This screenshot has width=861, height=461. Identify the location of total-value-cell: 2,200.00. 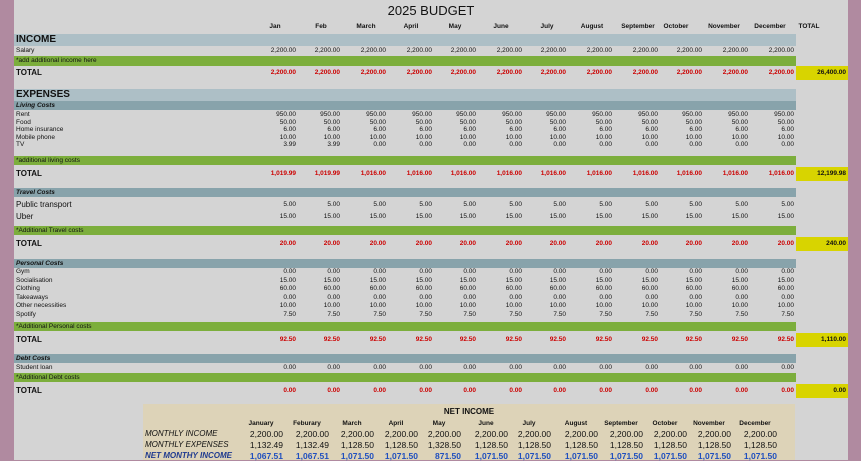
(689, 72).